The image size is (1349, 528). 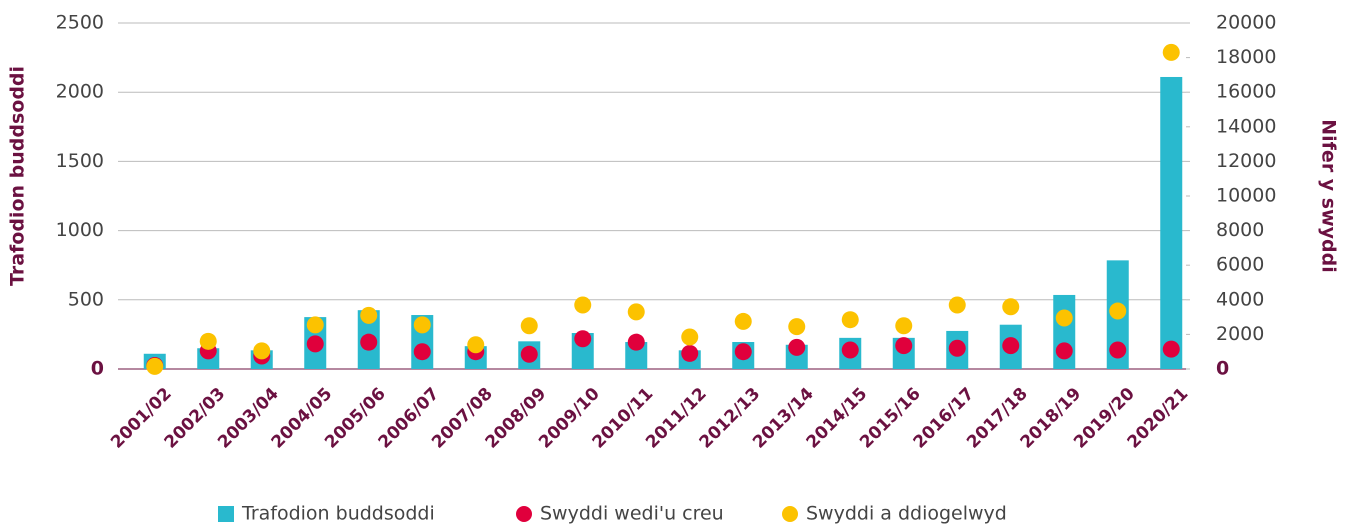 What do you see at coordinates (18, 176) in the screenshot?
I see `y-axis-title: Trafodion buddsoddi` at bounding box center [18, 176].